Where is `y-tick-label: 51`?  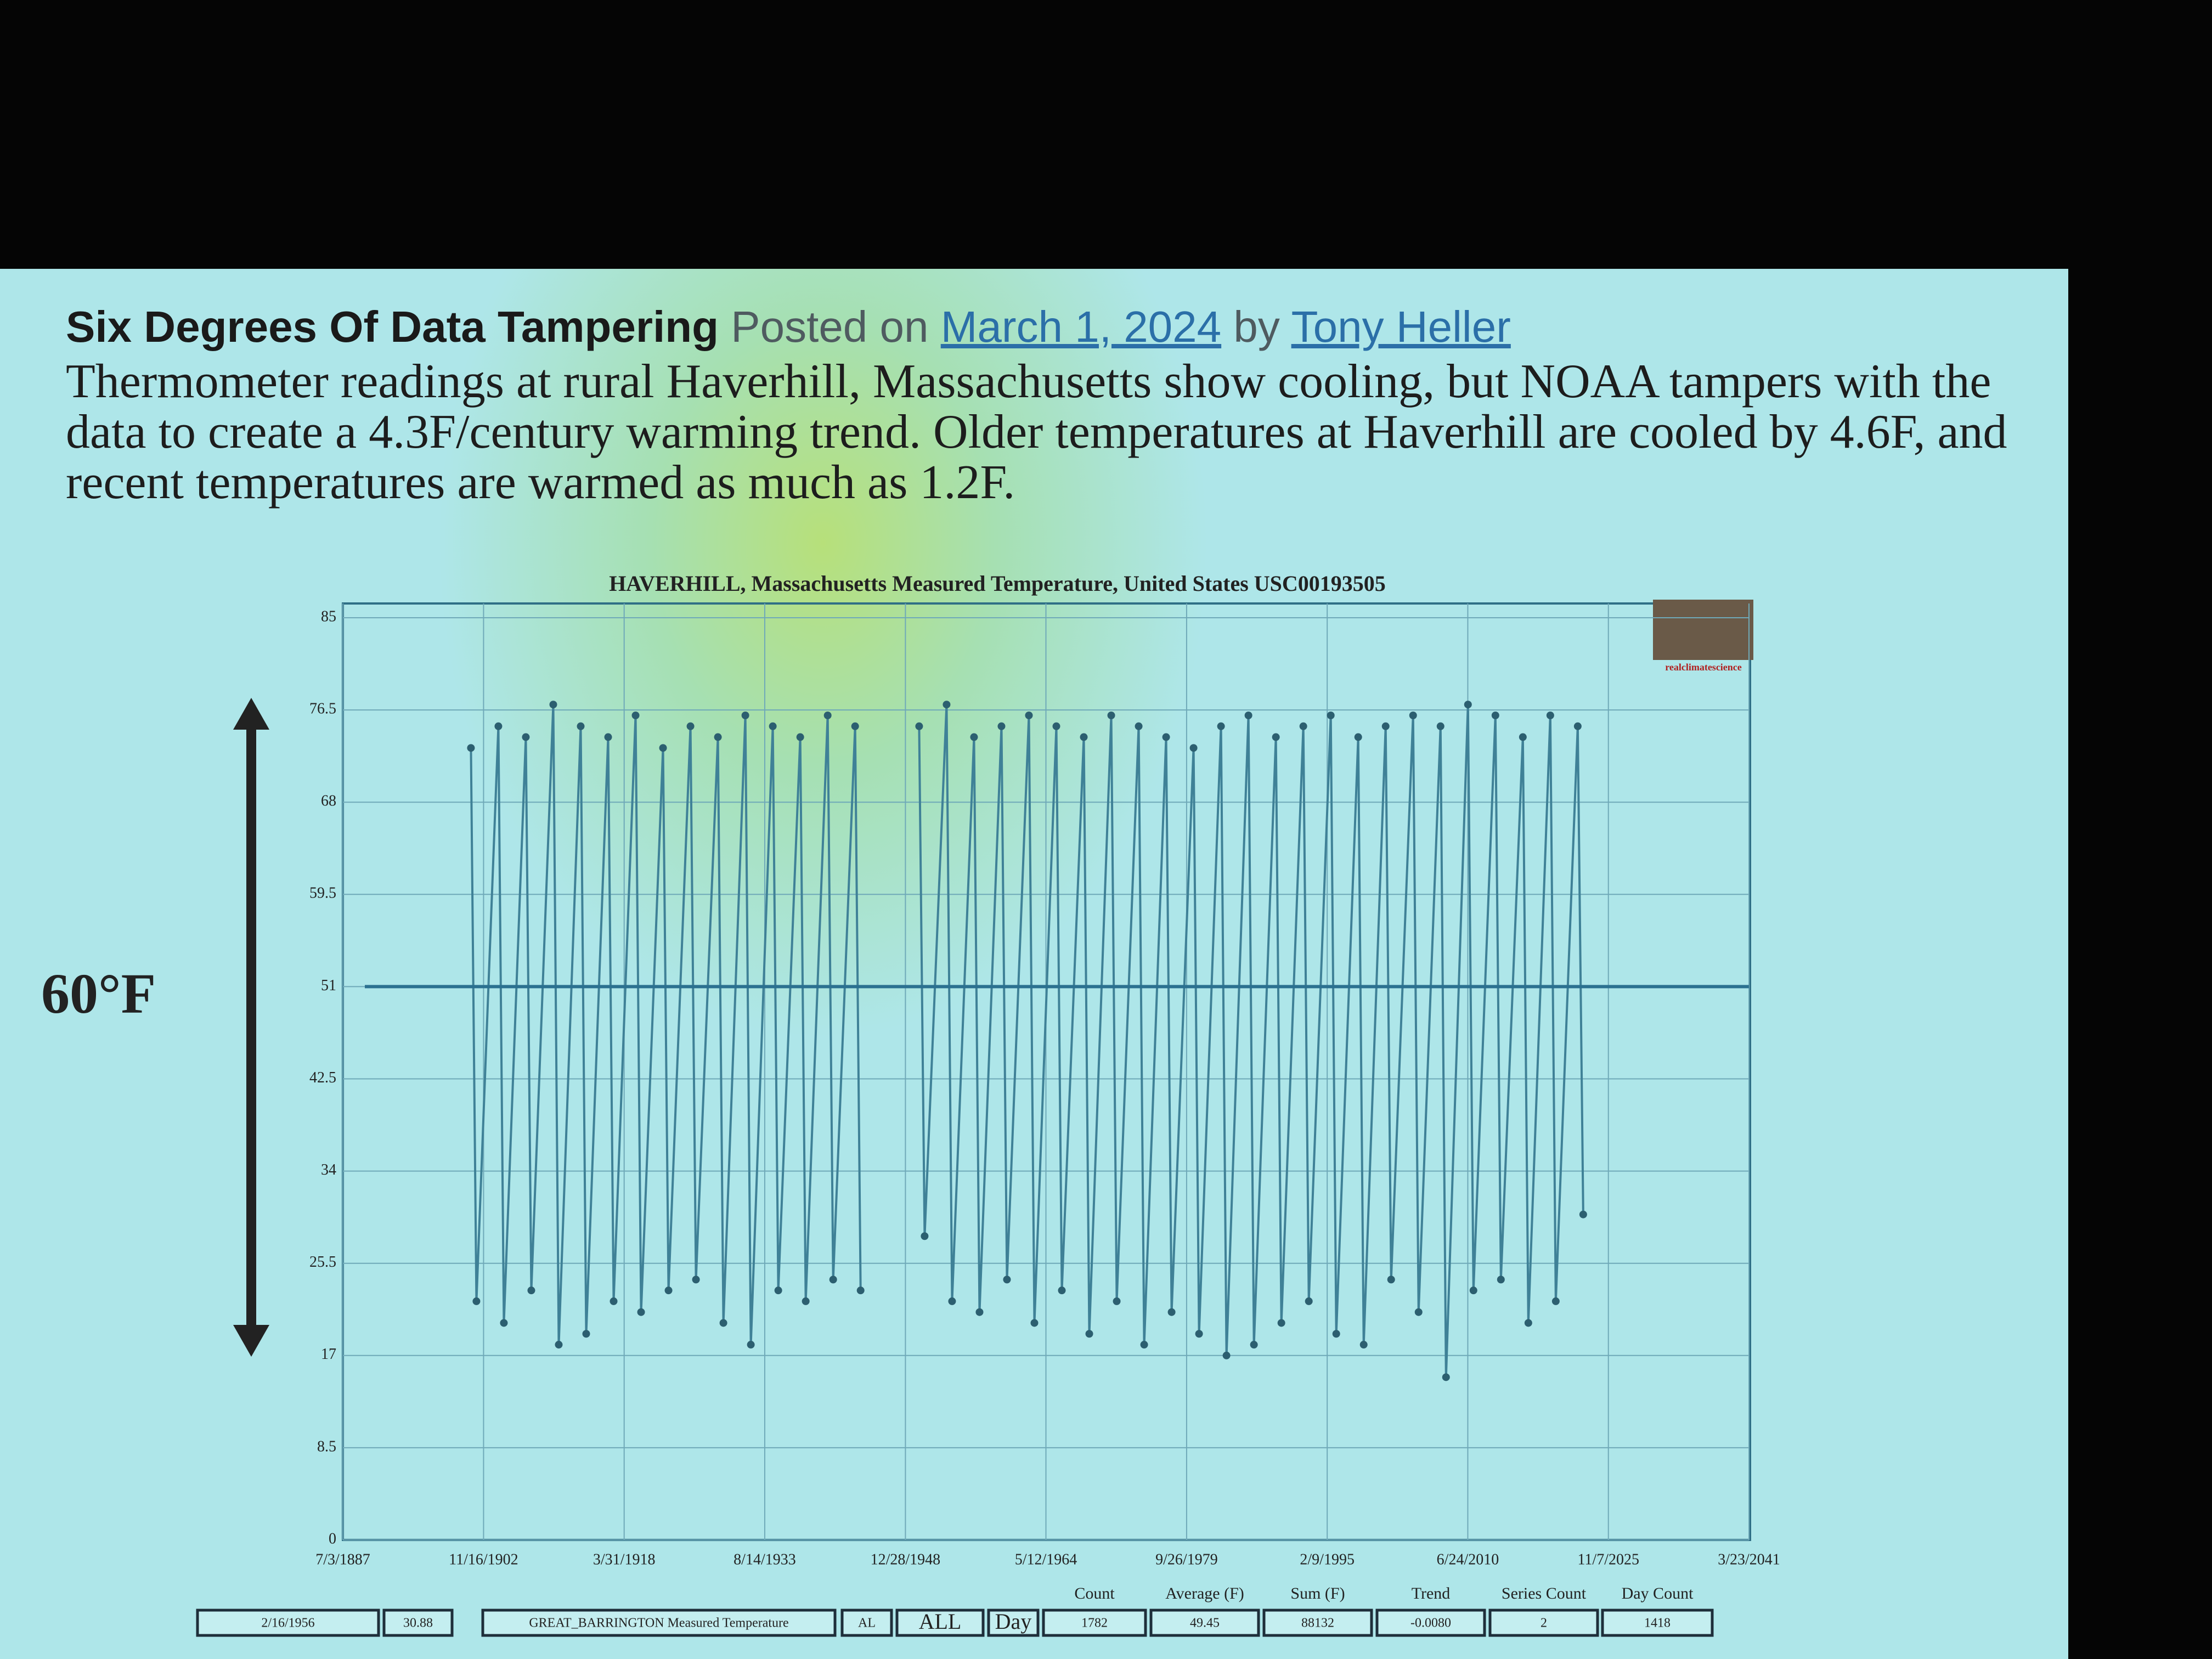 y-tick-label: 51 is located at coordinates (328, 986).